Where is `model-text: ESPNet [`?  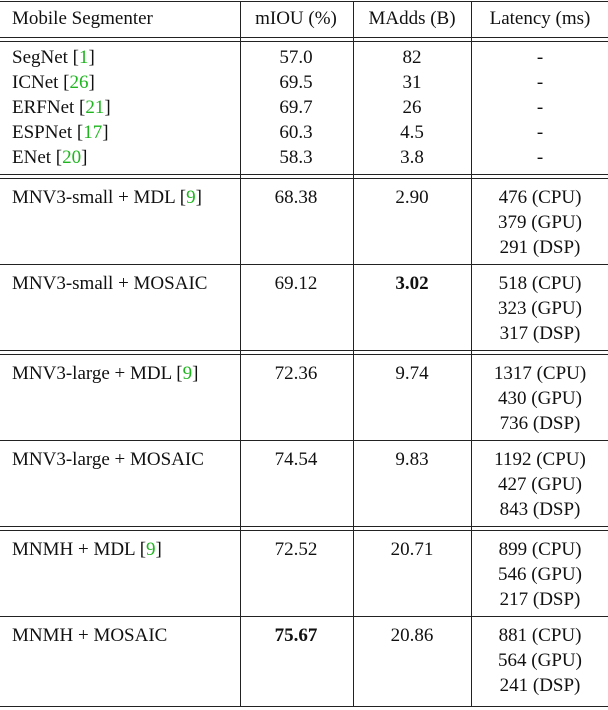
model-text: ESPNet [ is located at coordinates (48, 132).